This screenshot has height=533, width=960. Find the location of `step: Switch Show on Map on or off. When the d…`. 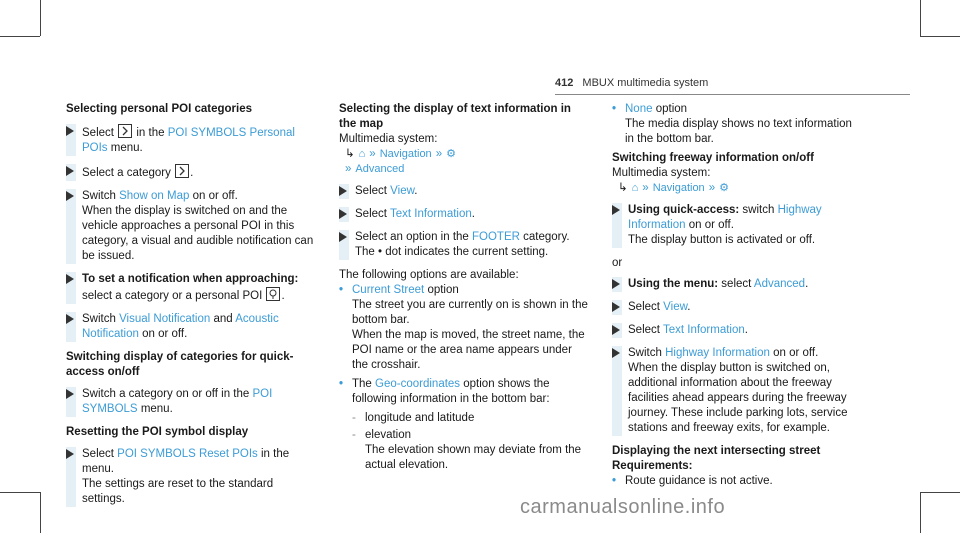

step: Switch Show on Map on or off. When the d… is located at coordinates (192, 226).